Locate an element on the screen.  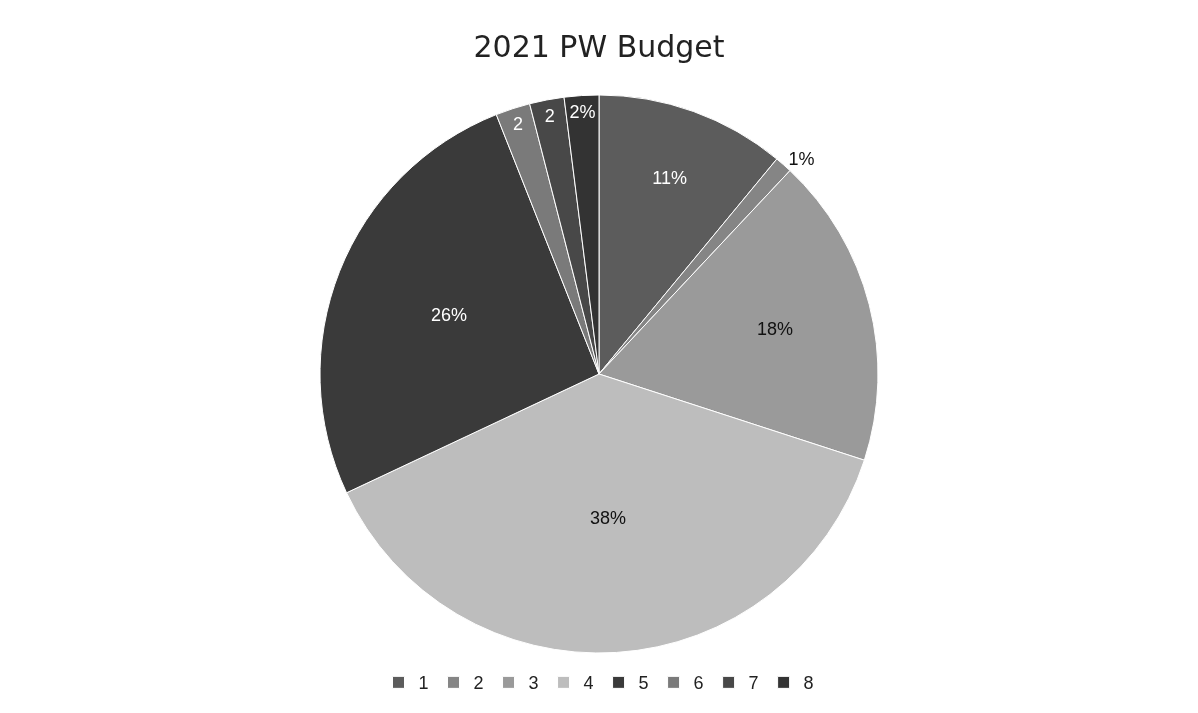
legend-label: 1 is located at coordinates (423, 683).